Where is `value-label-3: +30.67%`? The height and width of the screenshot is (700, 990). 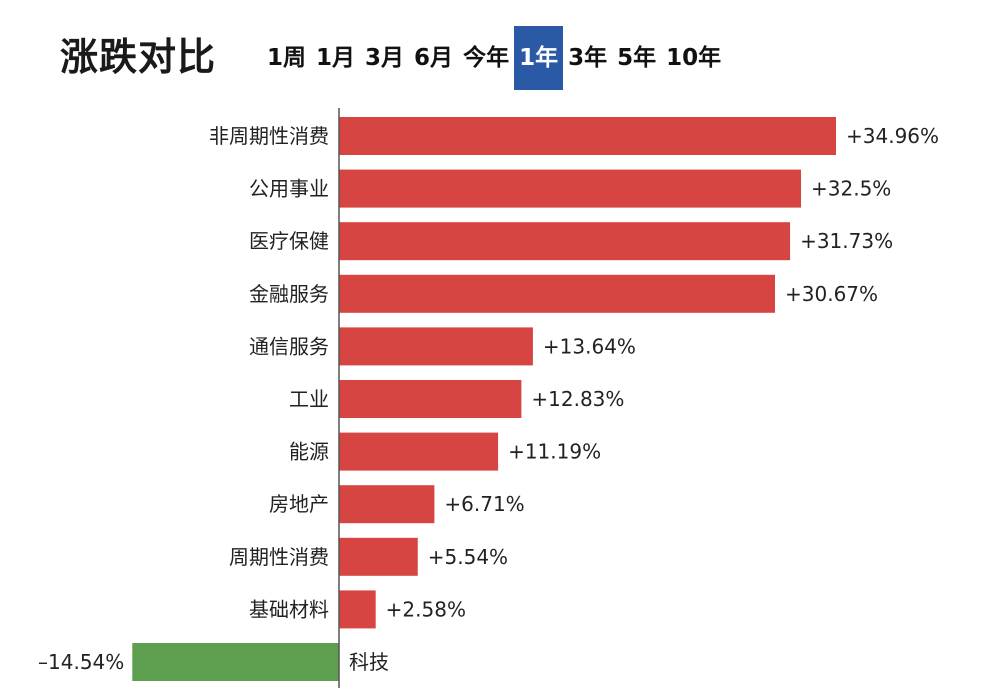 value-label-3: +30.67% is located at coordinates (831, 294).